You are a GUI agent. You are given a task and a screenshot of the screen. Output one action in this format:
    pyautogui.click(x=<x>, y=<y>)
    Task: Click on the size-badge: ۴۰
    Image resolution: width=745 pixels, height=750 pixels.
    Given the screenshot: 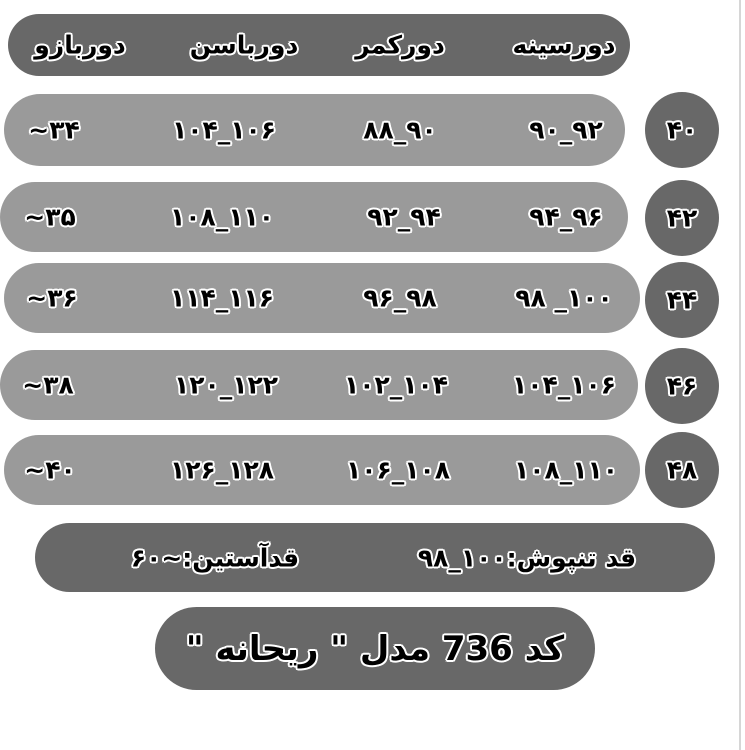 What is the action you would take?
    pyautogui.click(x=682, y=130)
    